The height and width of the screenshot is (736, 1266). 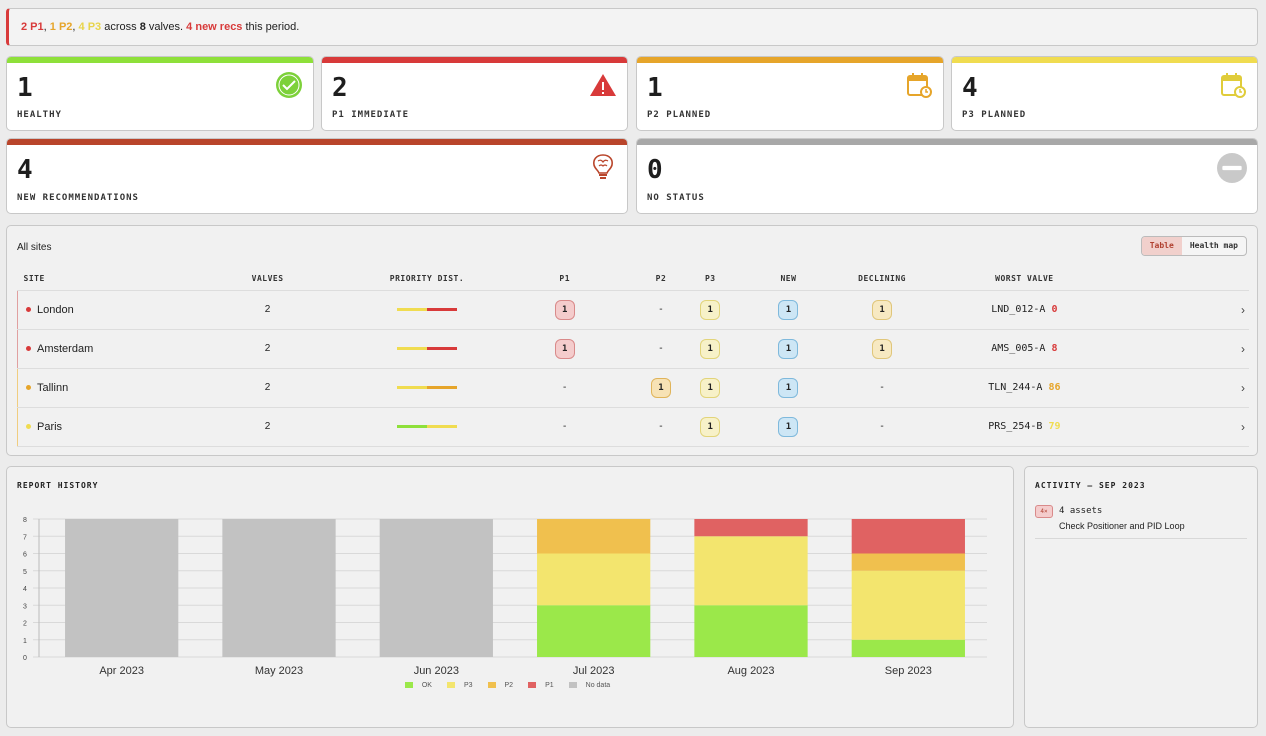 I want to click on priority-dist-bar, so click(x=426, y=387).